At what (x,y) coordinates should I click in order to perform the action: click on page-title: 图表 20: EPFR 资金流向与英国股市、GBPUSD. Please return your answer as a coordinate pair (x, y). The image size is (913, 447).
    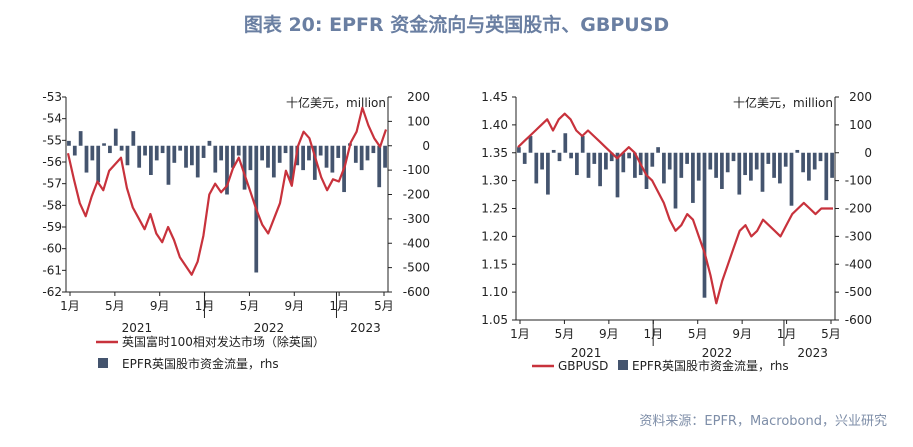
    Looking at the image, I should click on (456, 25).